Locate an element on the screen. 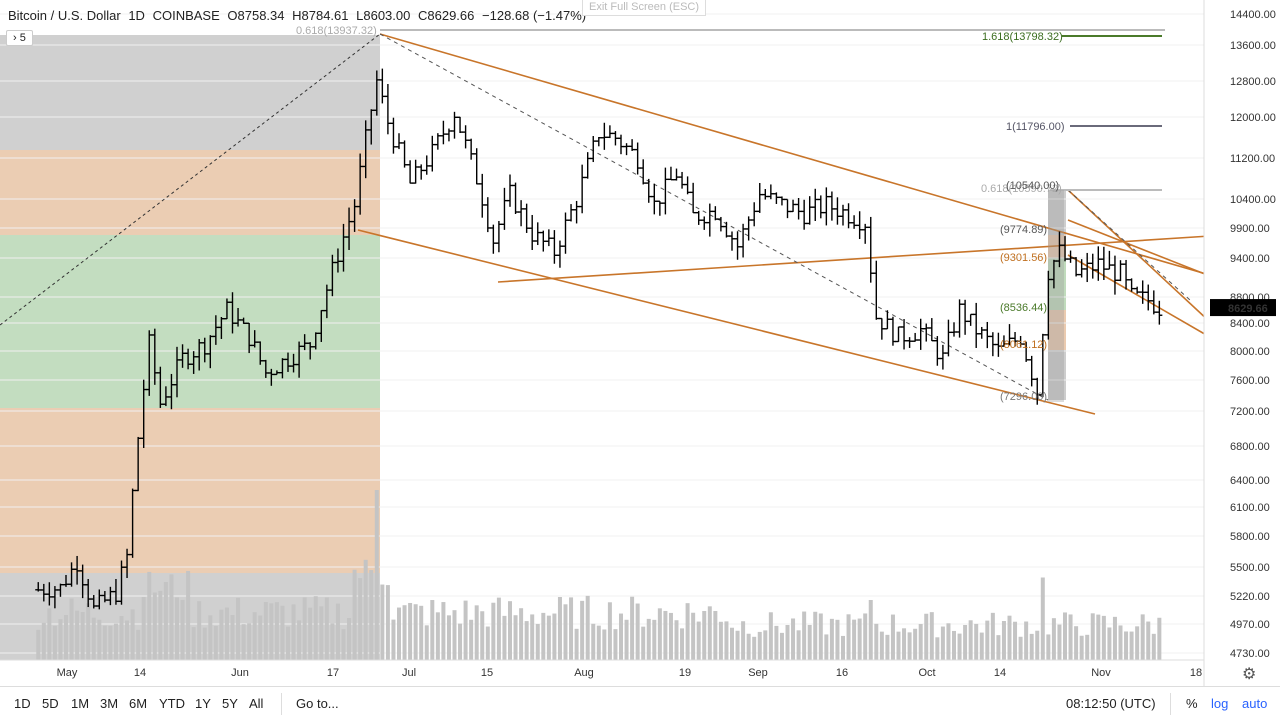  percent-scale-toggle: % is located at coordinates (1192, 703).